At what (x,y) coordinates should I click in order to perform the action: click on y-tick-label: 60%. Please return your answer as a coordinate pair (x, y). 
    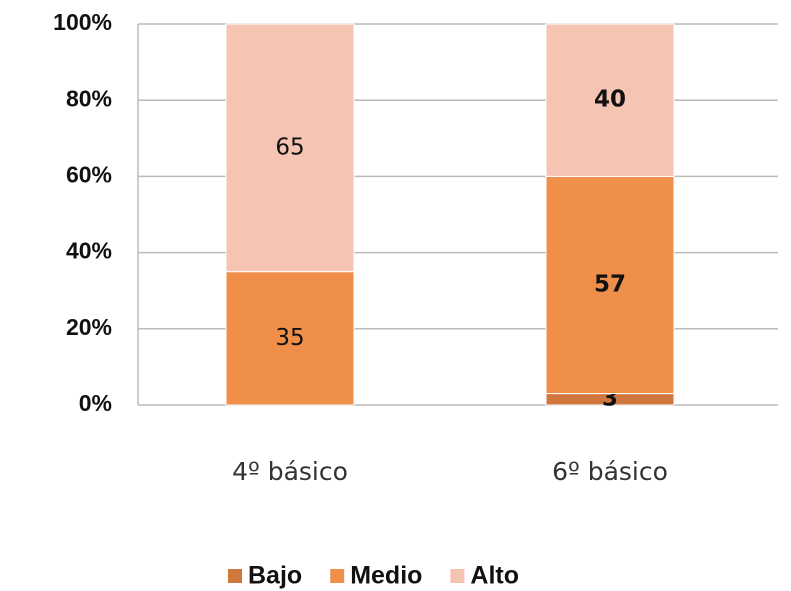
    Looking at the image, I should click on (89, 174).